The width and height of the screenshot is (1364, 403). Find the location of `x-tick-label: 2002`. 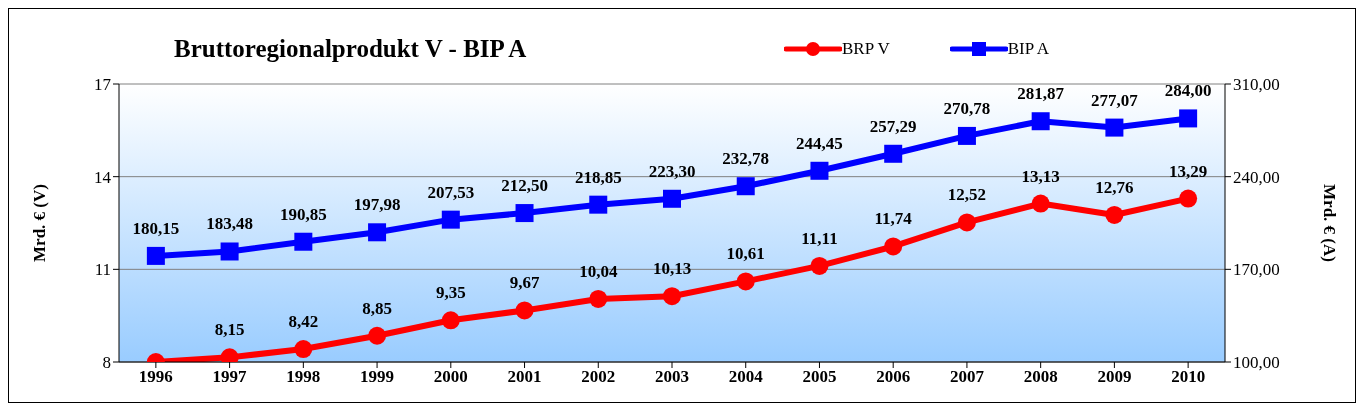

x-tick-label: 2002 is located at coordinates (598, 377).